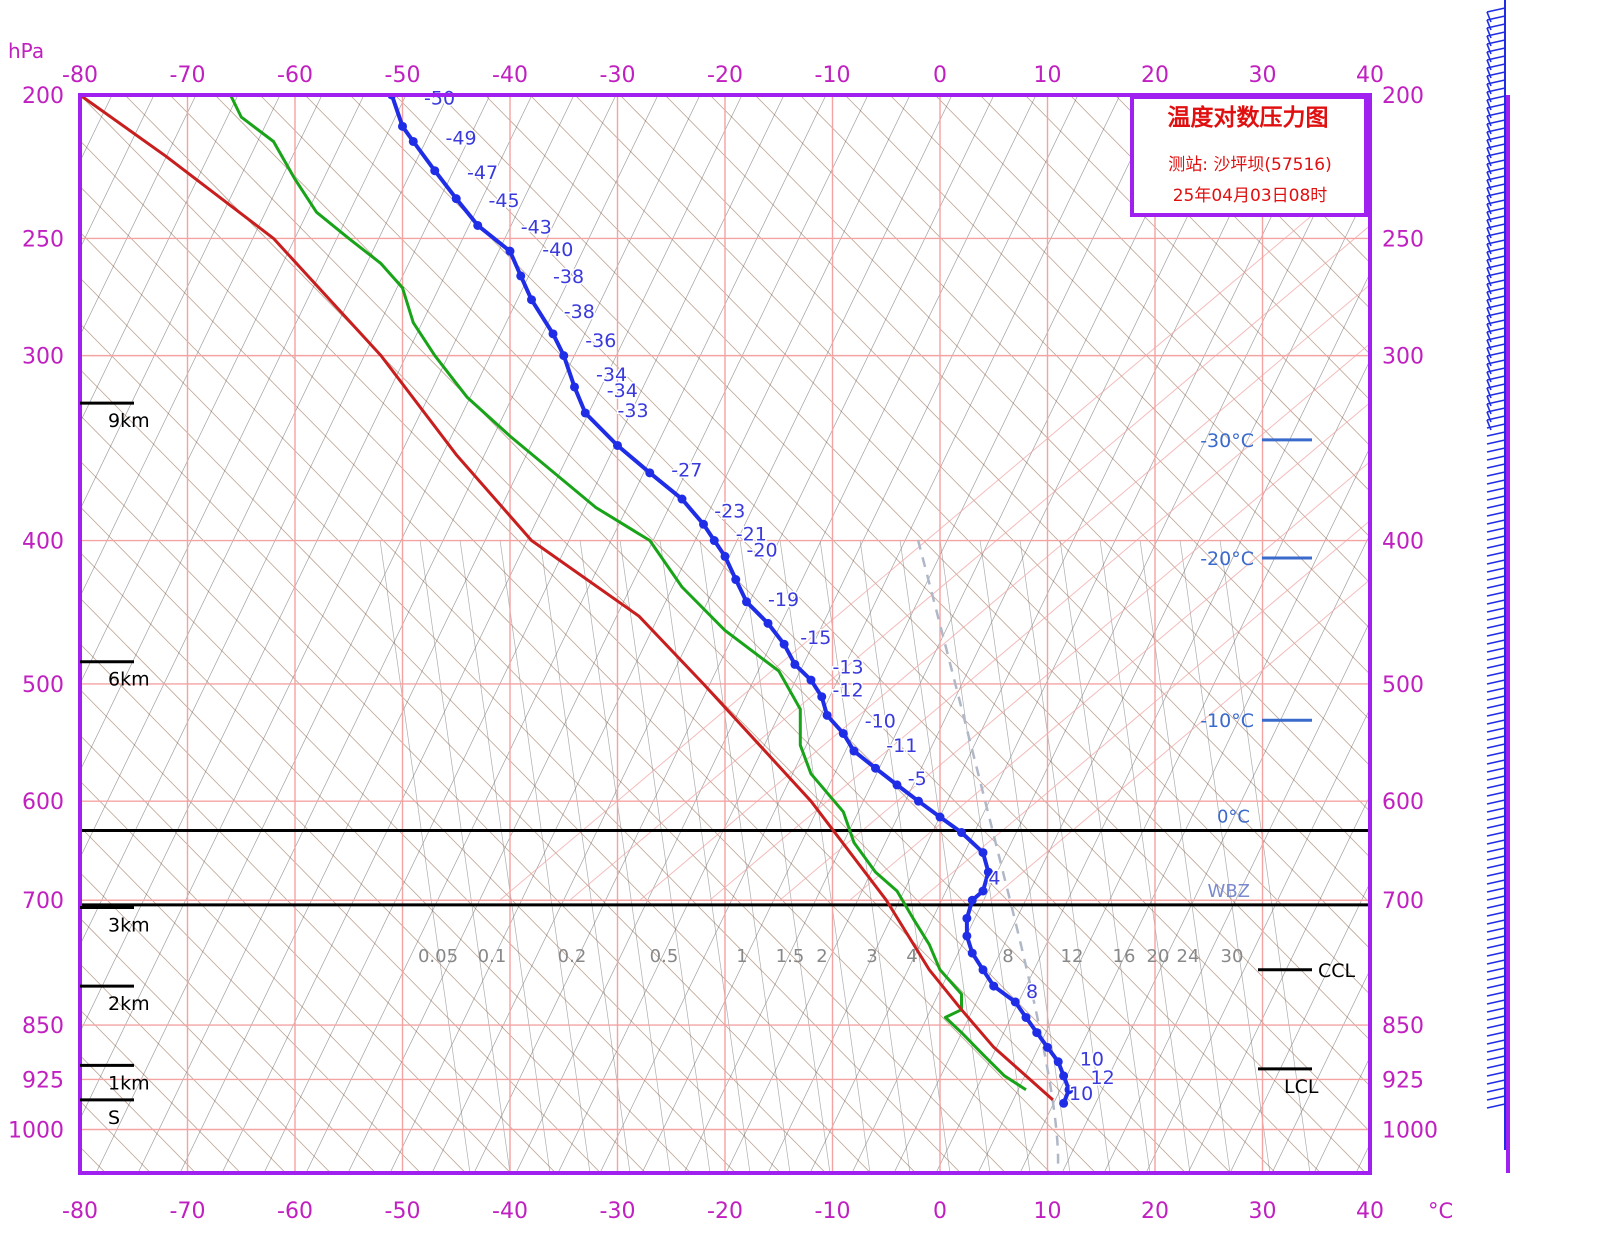 The width and height of the screenshot is (1600, 1250). I want to click on temperature-label: -38, so click(579, 312).